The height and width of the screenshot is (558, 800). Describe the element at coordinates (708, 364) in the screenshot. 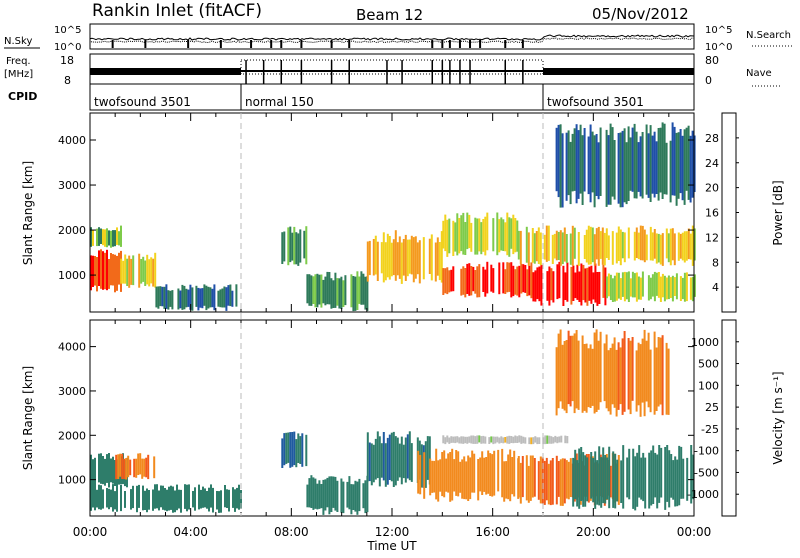

I see `colorbar-tick-label: 500` at that location.